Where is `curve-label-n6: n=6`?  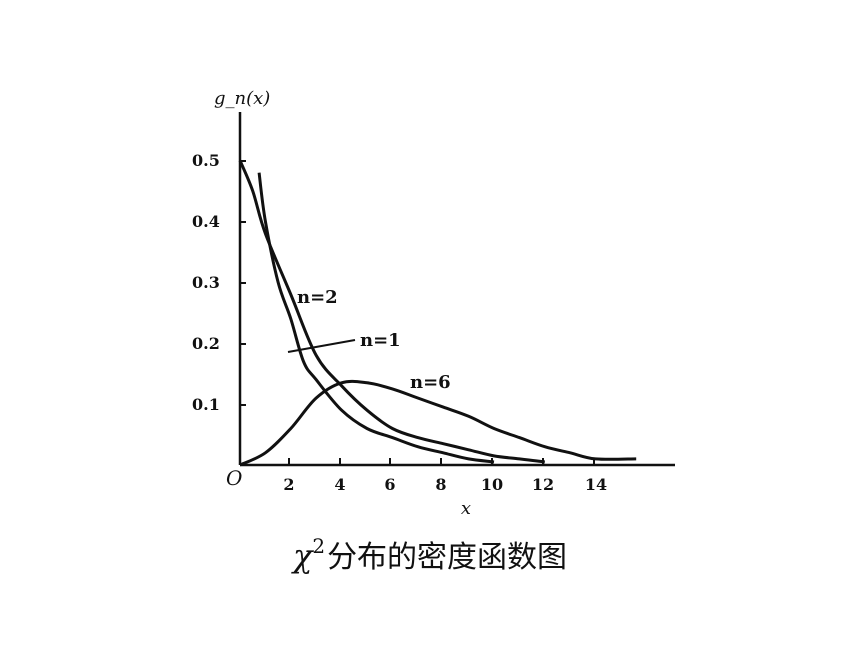
curve-label-n6: n=6 is located at coordinates (430, 382).